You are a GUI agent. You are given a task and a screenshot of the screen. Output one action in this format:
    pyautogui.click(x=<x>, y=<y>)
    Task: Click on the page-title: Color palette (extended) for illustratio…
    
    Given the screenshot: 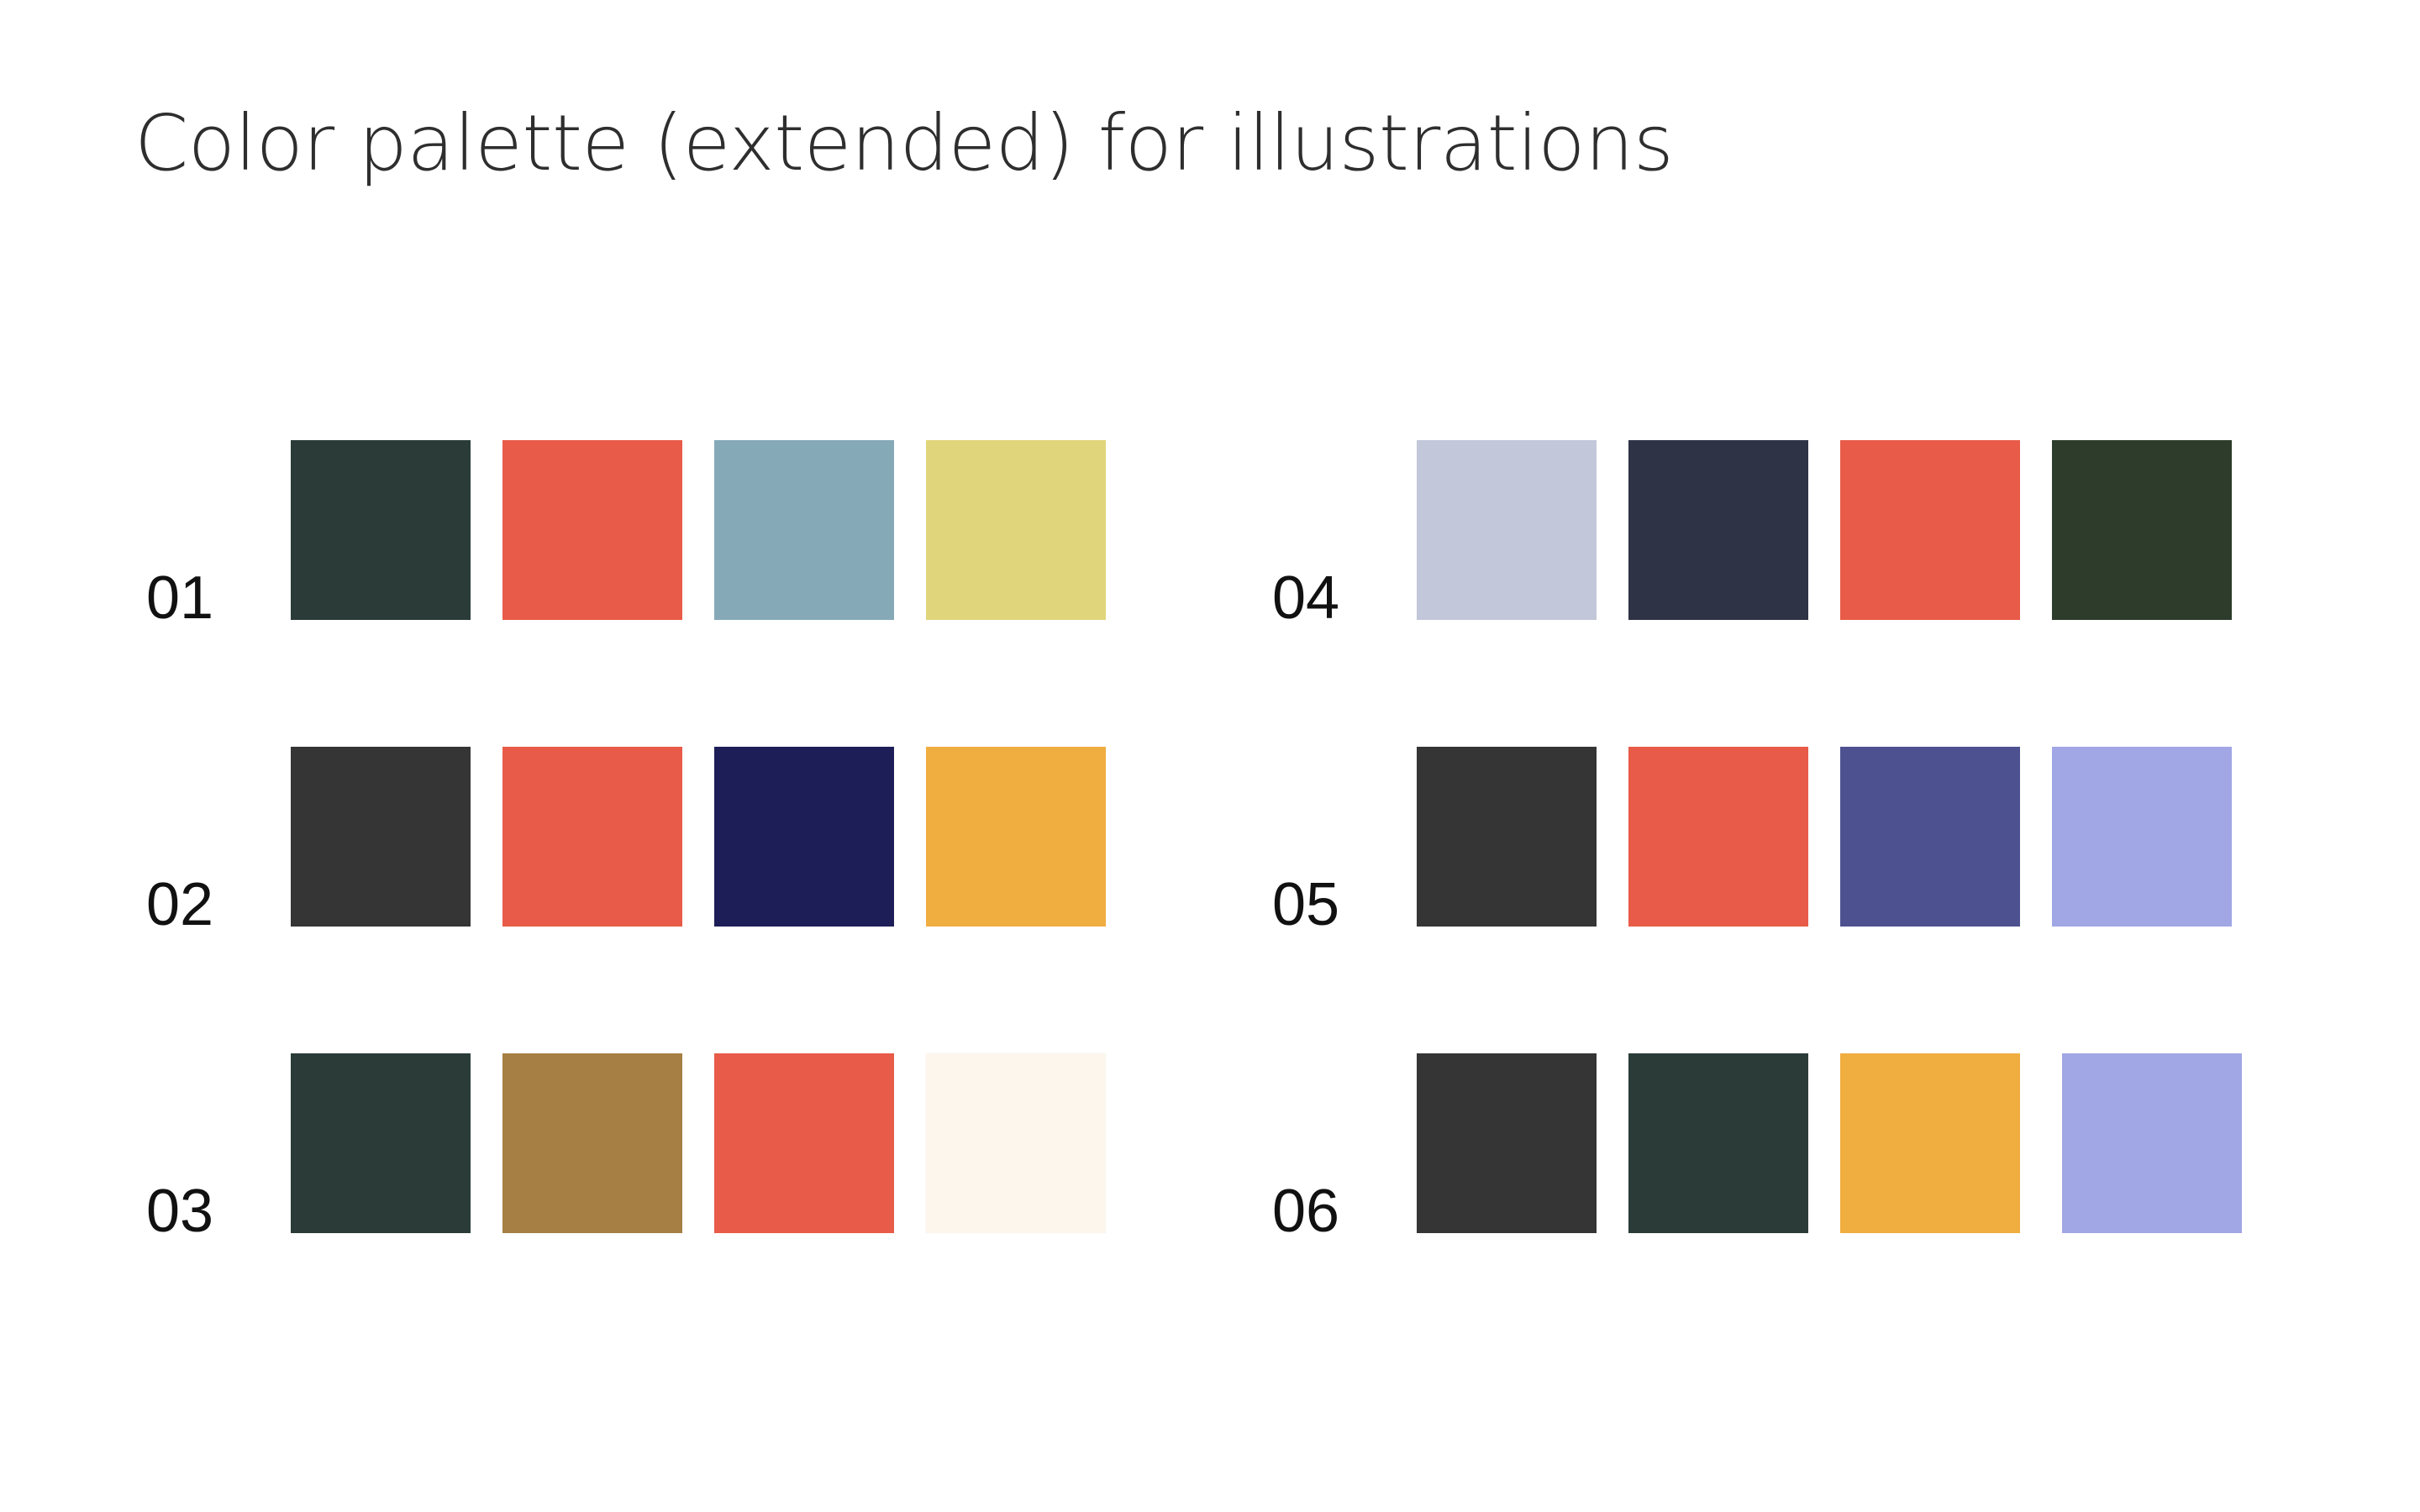 What is the action you would take?
    pyautogui.click(x=904, y=143)
    